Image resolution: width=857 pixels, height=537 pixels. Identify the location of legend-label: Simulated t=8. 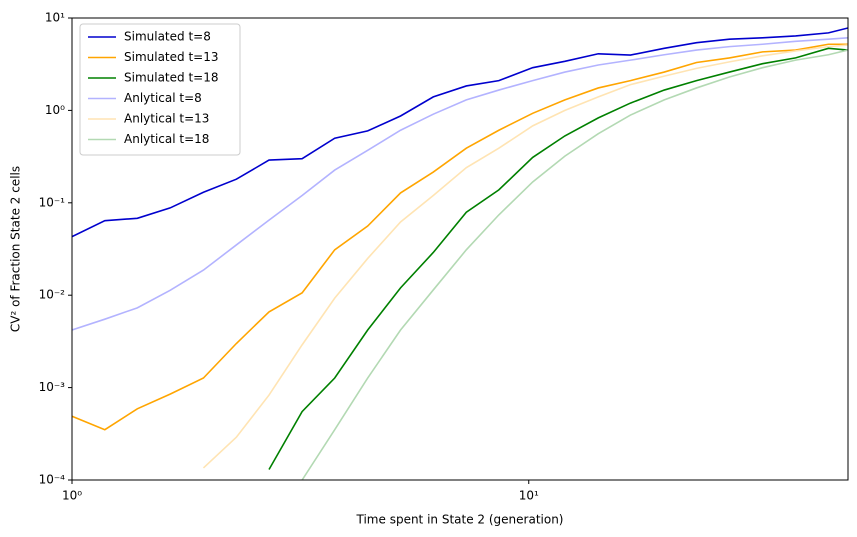
(167, 37).